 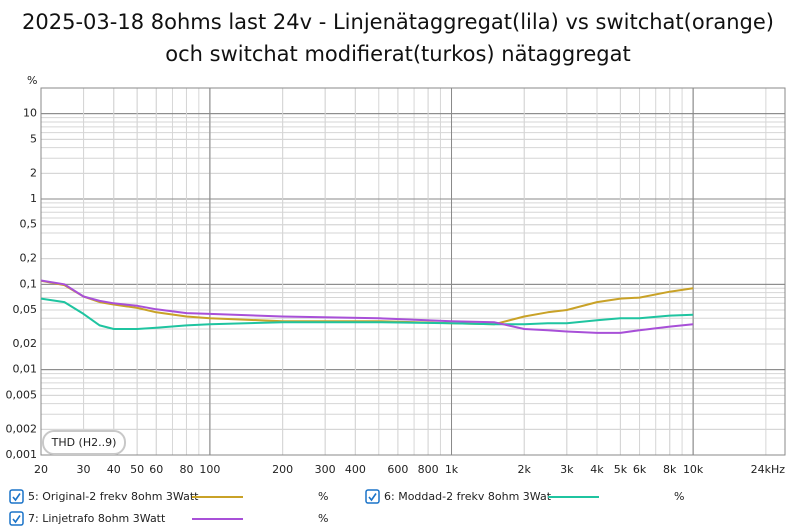 What do you see at coordinates (168, 518) in the screenshot?
I see `legend-item: 7: Linjetrafo 8ohm 3Watt%` at bounding box center [168, 518].